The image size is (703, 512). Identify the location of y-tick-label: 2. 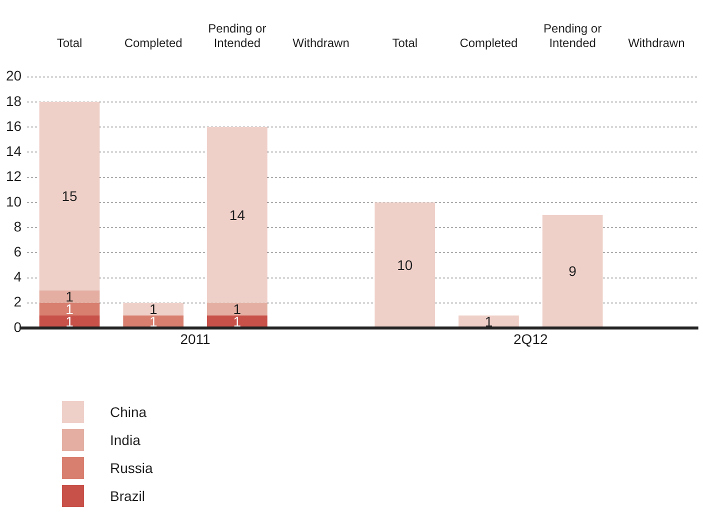
(18, 302).